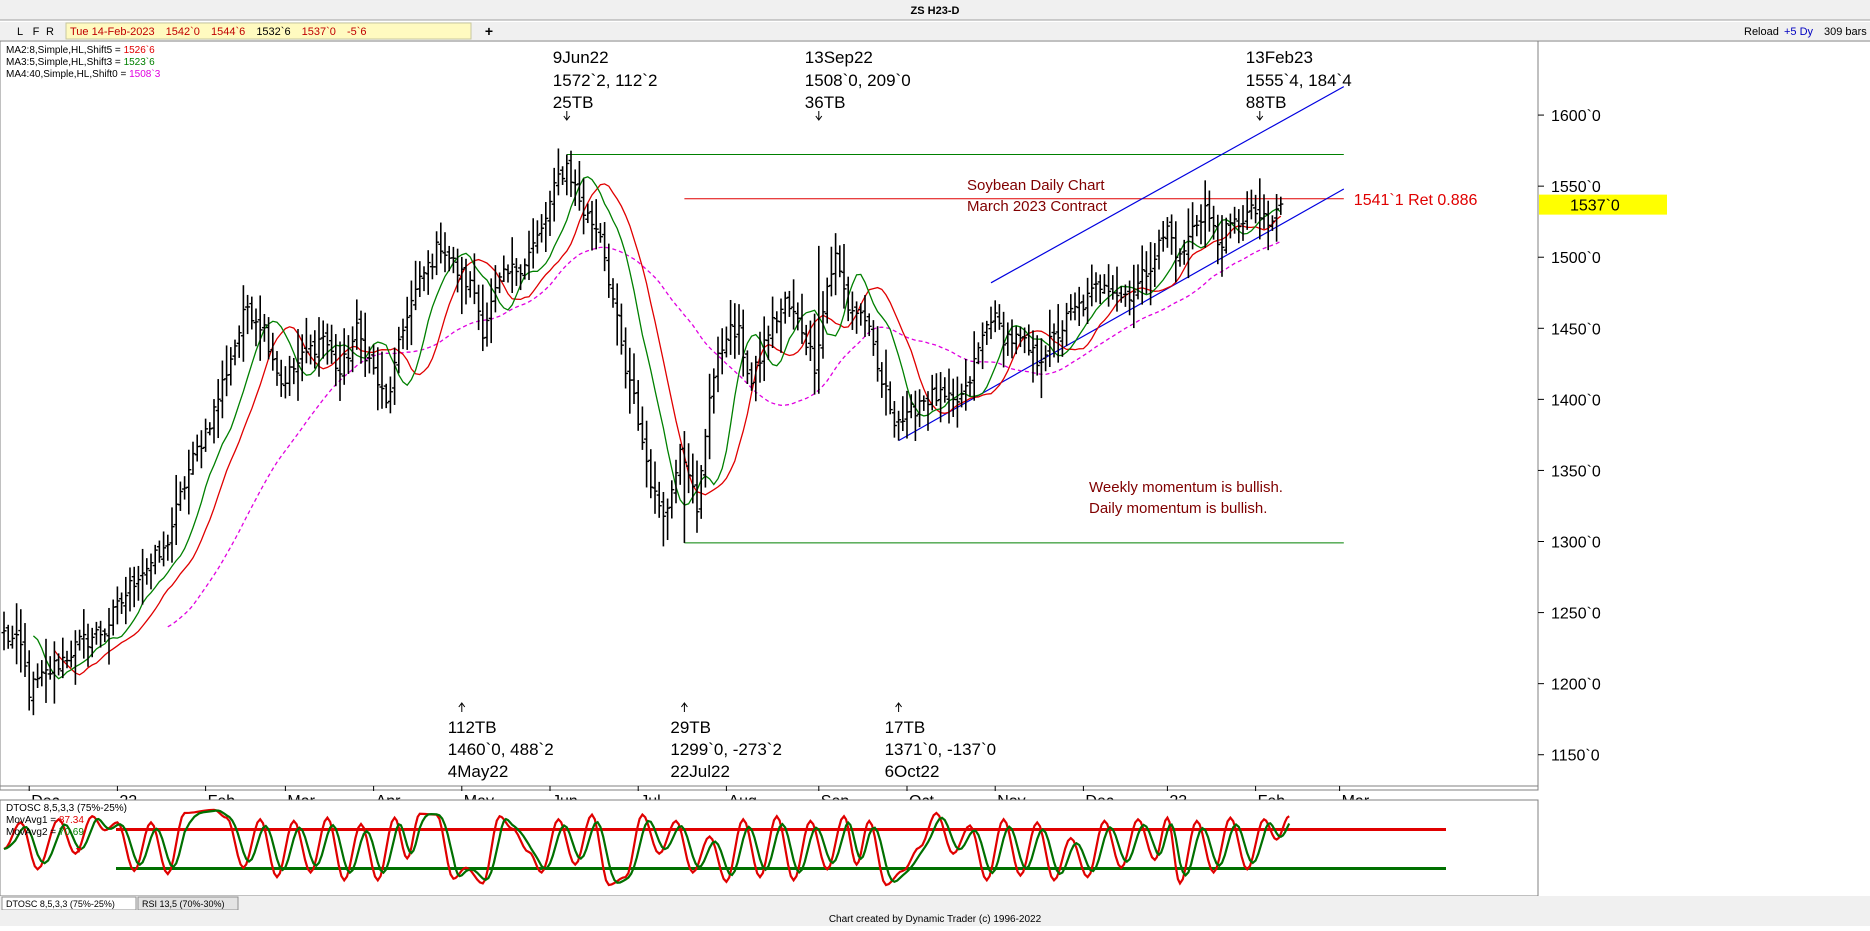 The width and height of the screenshot is (1870, 931). What do you see at coordinates (1036, 185) in the screenshot?
I see `chart-title-line1: Soybean Daily Chart` at bounding box center [1036, 185].